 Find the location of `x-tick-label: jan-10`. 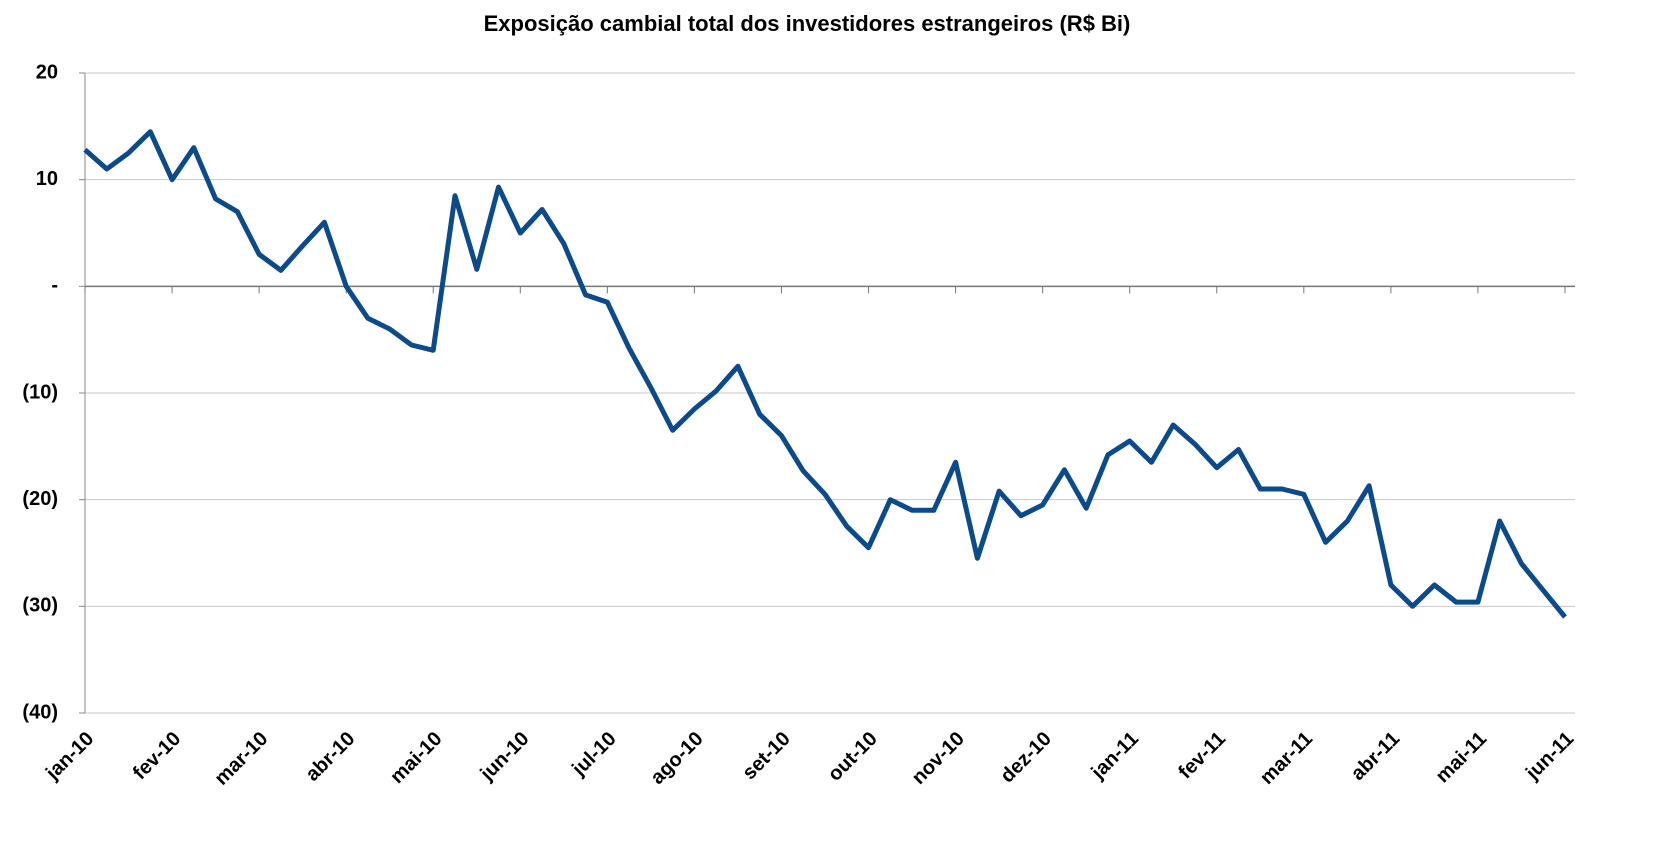

x-tick-label: jan-10 is located at coordinates (69, 756).